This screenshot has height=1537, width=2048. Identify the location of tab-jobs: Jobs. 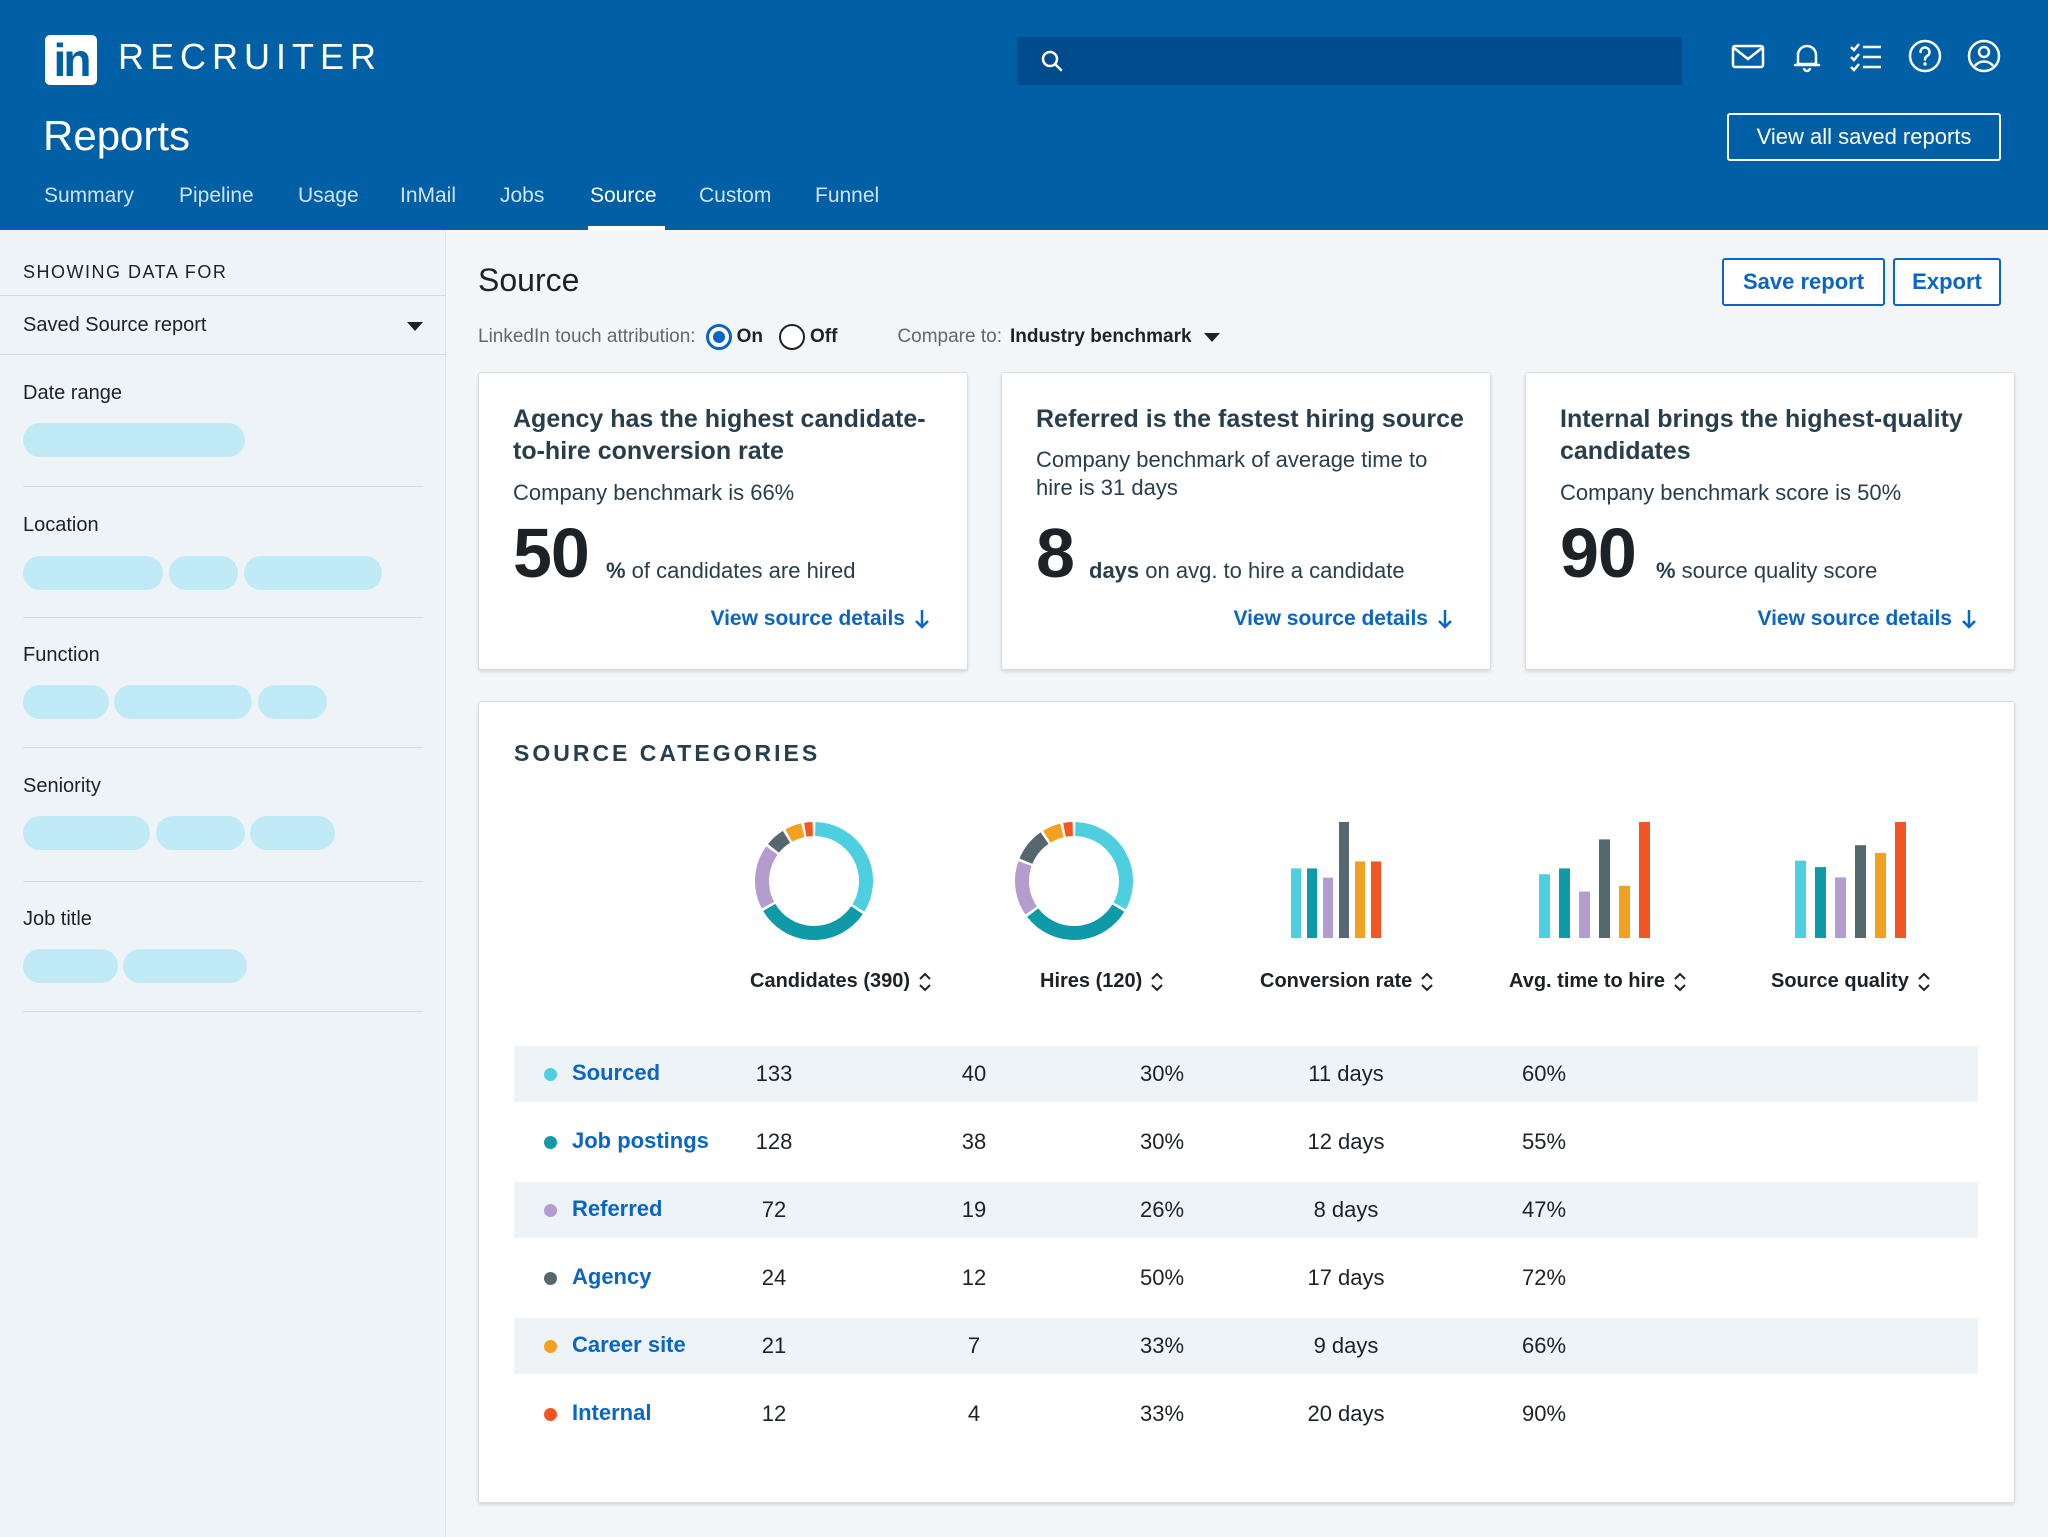
(522, 195).